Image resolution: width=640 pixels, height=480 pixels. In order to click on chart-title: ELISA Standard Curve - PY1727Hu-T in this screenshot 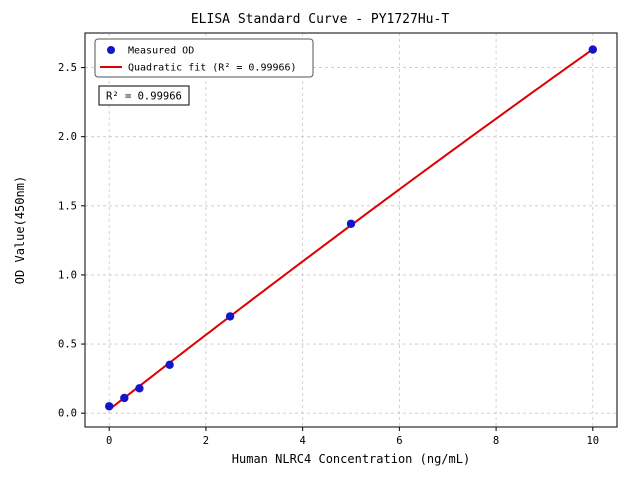, I will do `click(320, 19)`.